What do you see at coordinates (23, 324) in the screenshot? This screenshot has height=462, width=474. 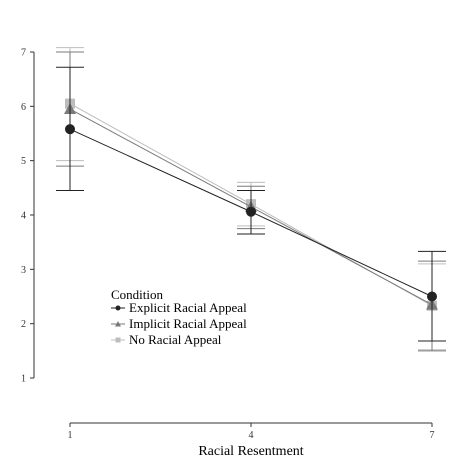 I see `y-tick-label: 2` at bounding box center [23, 324].